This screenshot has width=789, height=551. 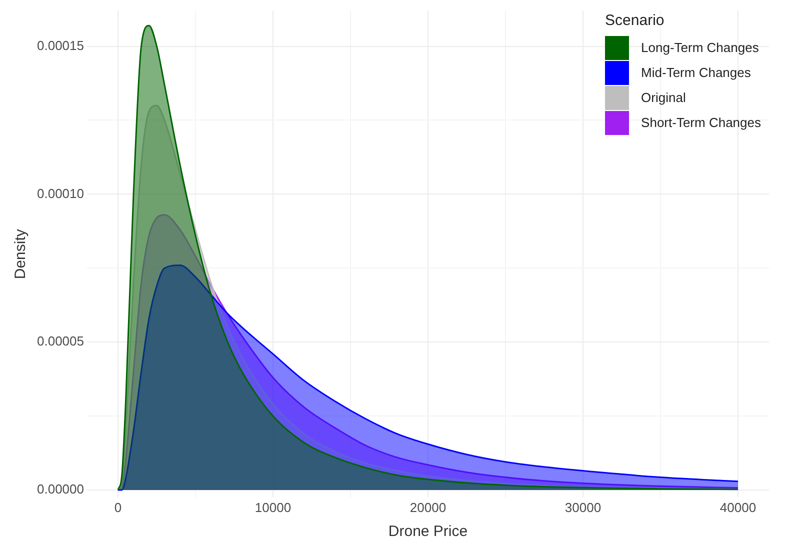 I want to click on x-axis-title: Drone Price, so click(x=428, y=531).